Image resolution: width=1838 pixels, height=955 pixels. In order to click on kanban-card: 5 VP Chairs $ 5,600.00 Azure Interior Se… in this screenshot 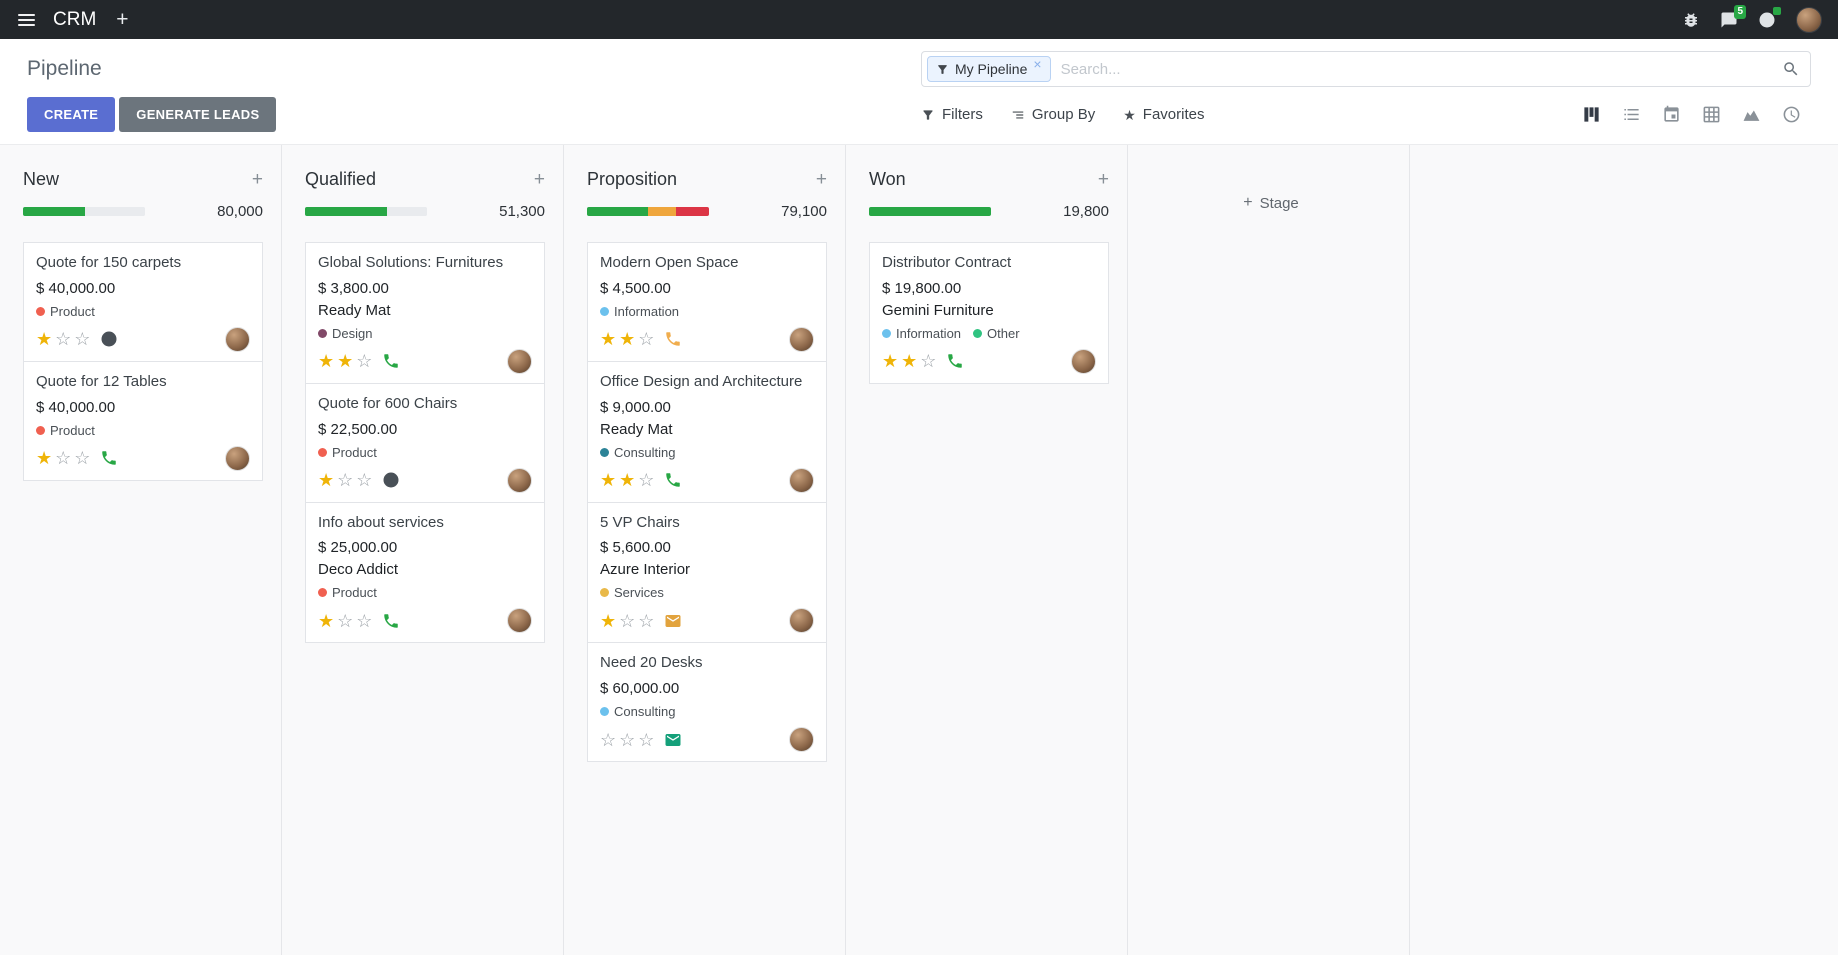, I will do `click(707, 572)`.